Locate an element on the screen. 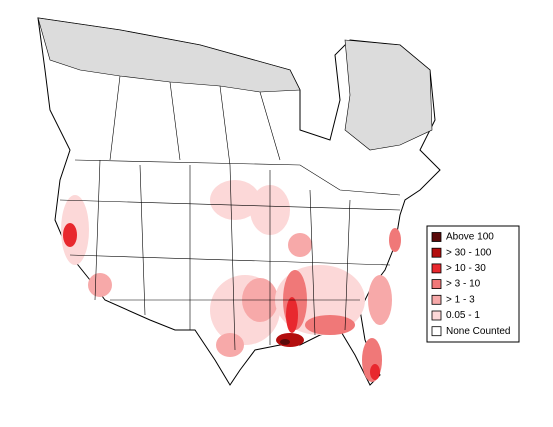 The height and width of the screenshot is (427, 553). legend-label: 0.05 - 1 is located at coordinates (463, 315).